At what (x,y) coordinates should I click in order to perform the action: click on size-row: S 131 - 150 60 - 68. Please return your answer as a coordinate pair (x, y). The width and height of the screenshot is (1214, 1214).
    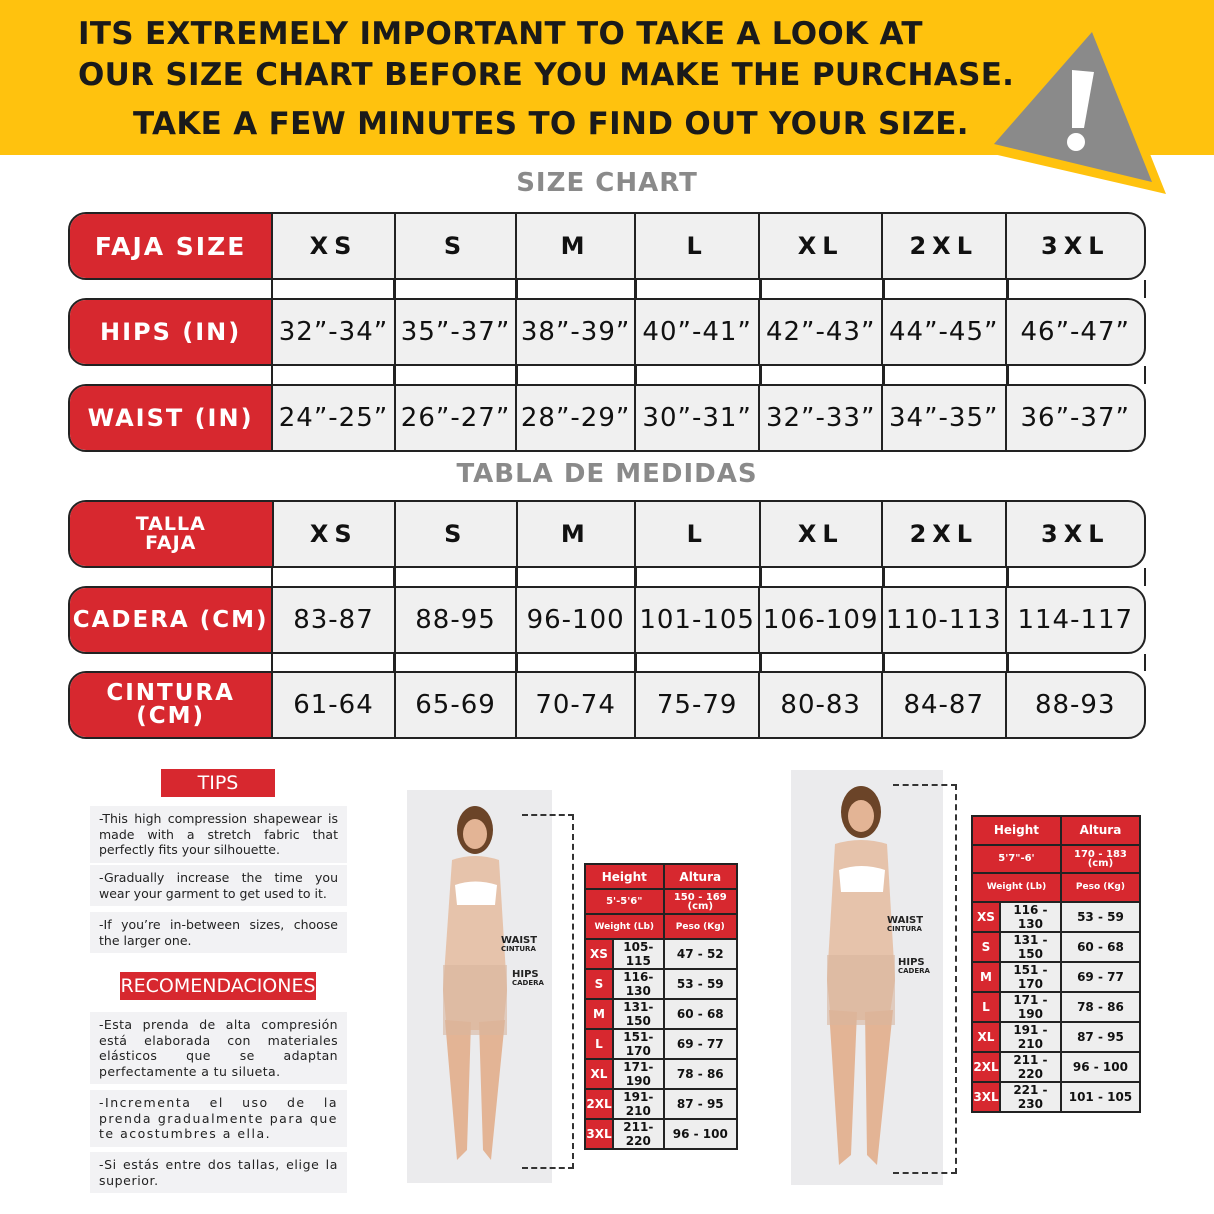
    Looking at the image, I should click on (1056, 946).